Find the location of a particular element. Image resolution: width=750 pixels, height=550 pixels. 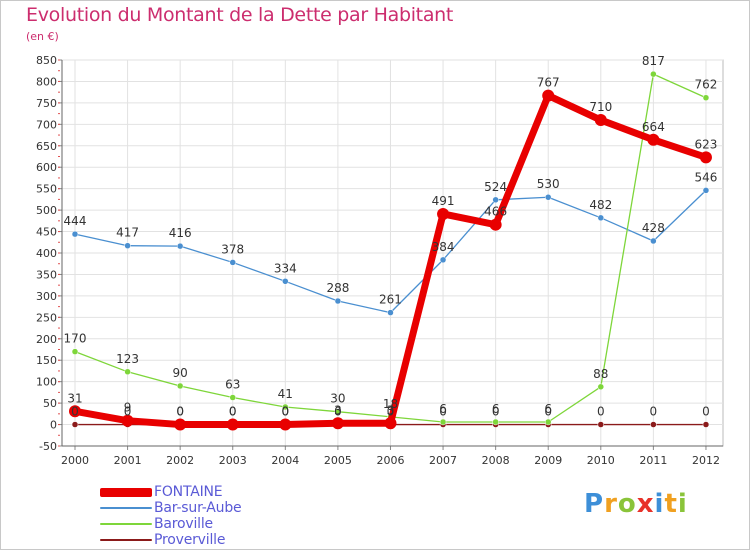

data-label: 63 is located at coordinates (232, 385).